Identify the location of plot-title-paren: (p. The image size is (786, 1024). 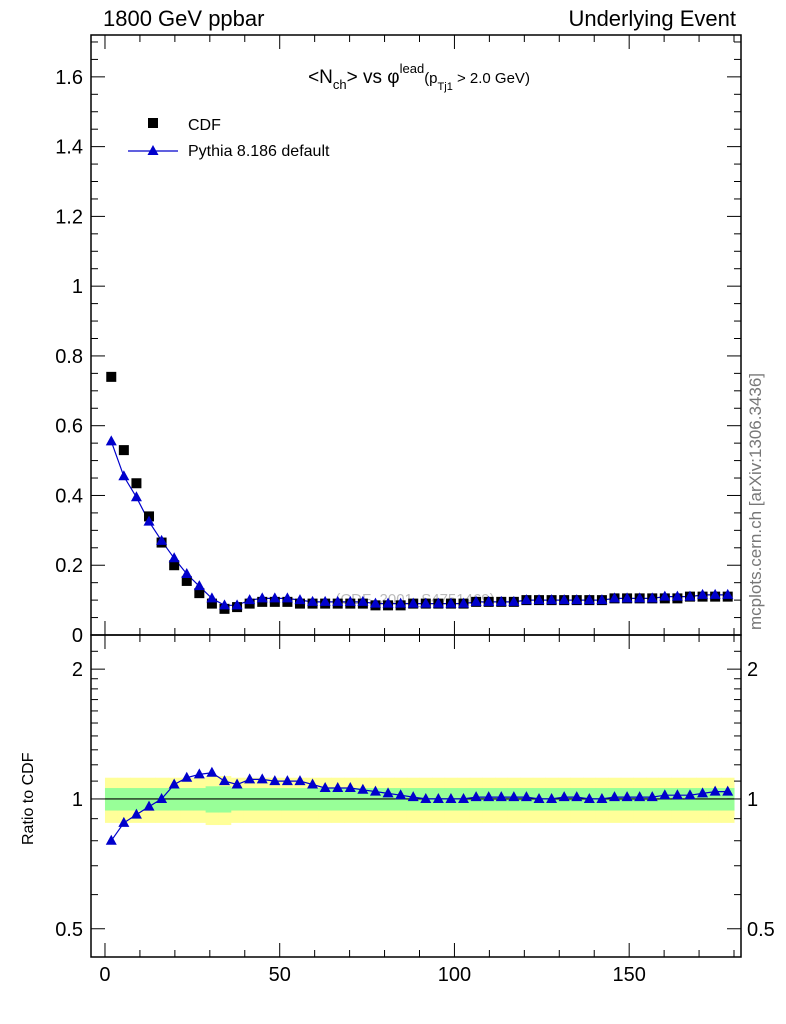
(430, 78).